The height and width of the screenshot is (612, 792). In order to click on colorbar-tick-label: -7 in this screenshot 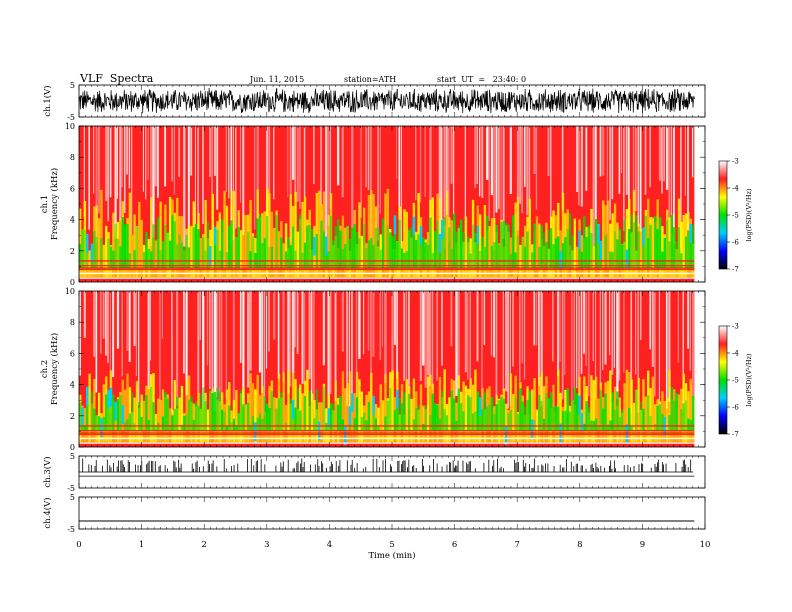, I will do `click(735, 435)`.